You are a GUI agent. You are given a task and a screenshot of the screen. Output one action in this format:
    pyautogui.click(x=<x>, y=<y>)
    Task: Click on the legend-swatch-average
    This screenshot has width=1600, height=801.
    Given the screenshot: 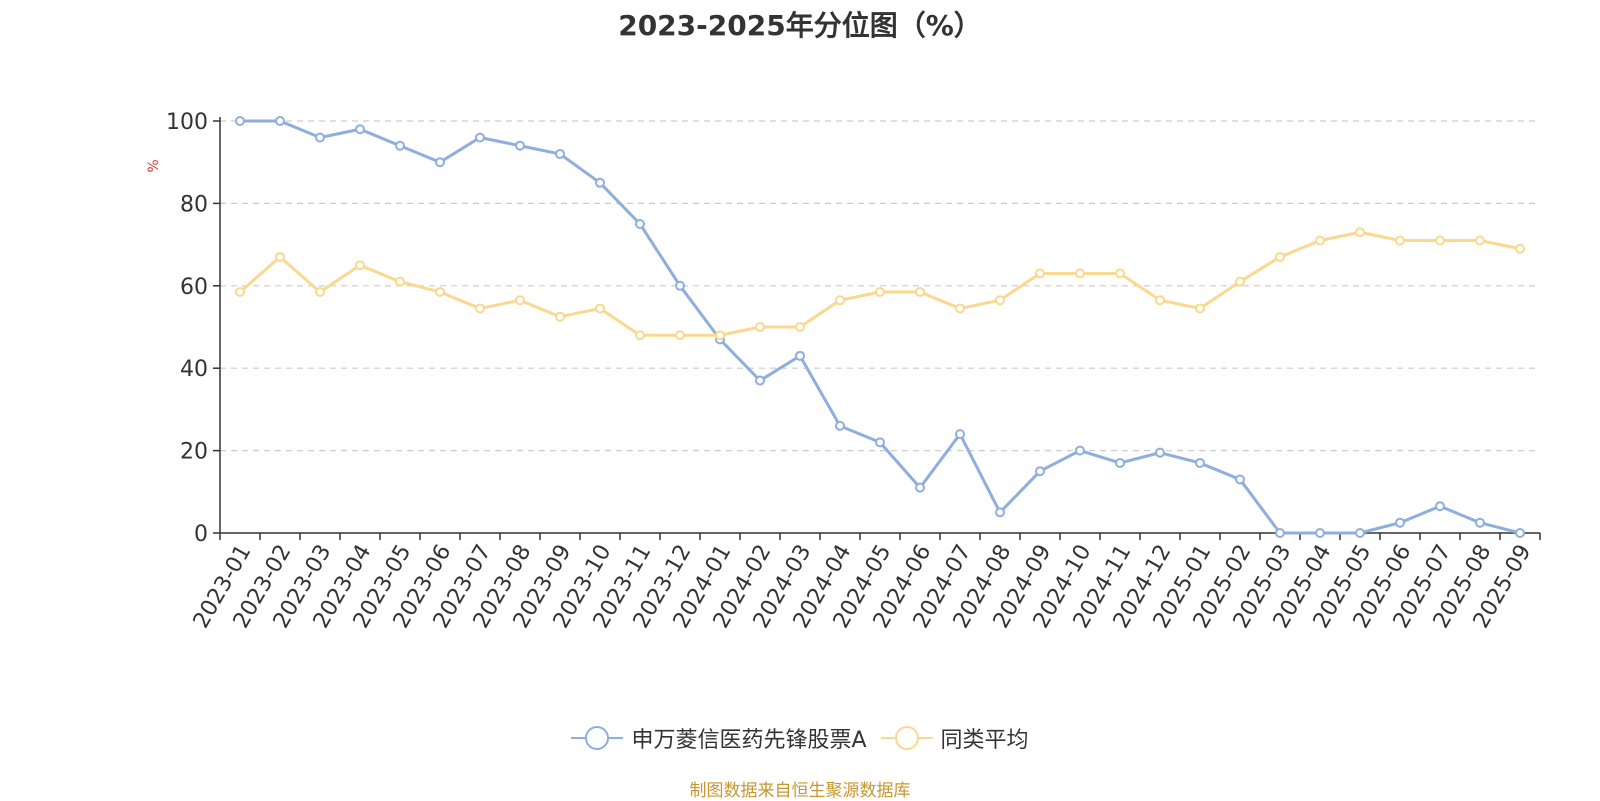 What is the action you would take?
    pyautogui.click(x=906, y=738)
    